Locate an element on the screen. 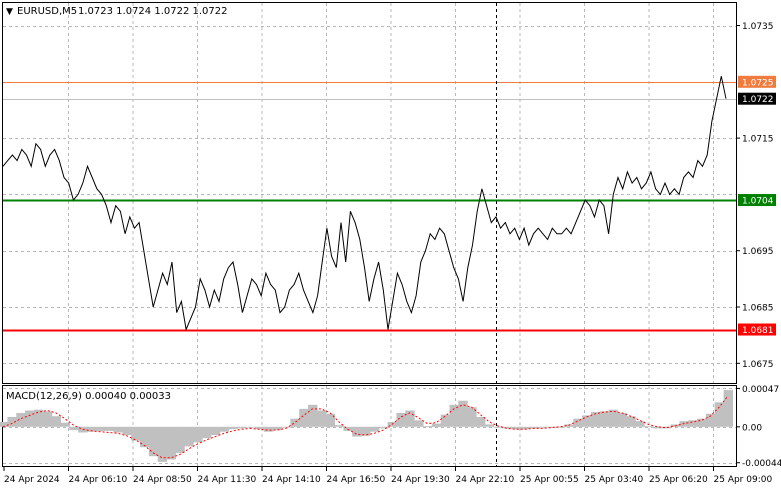  price-tag-1.0704 is located at coordinates (757, 200).